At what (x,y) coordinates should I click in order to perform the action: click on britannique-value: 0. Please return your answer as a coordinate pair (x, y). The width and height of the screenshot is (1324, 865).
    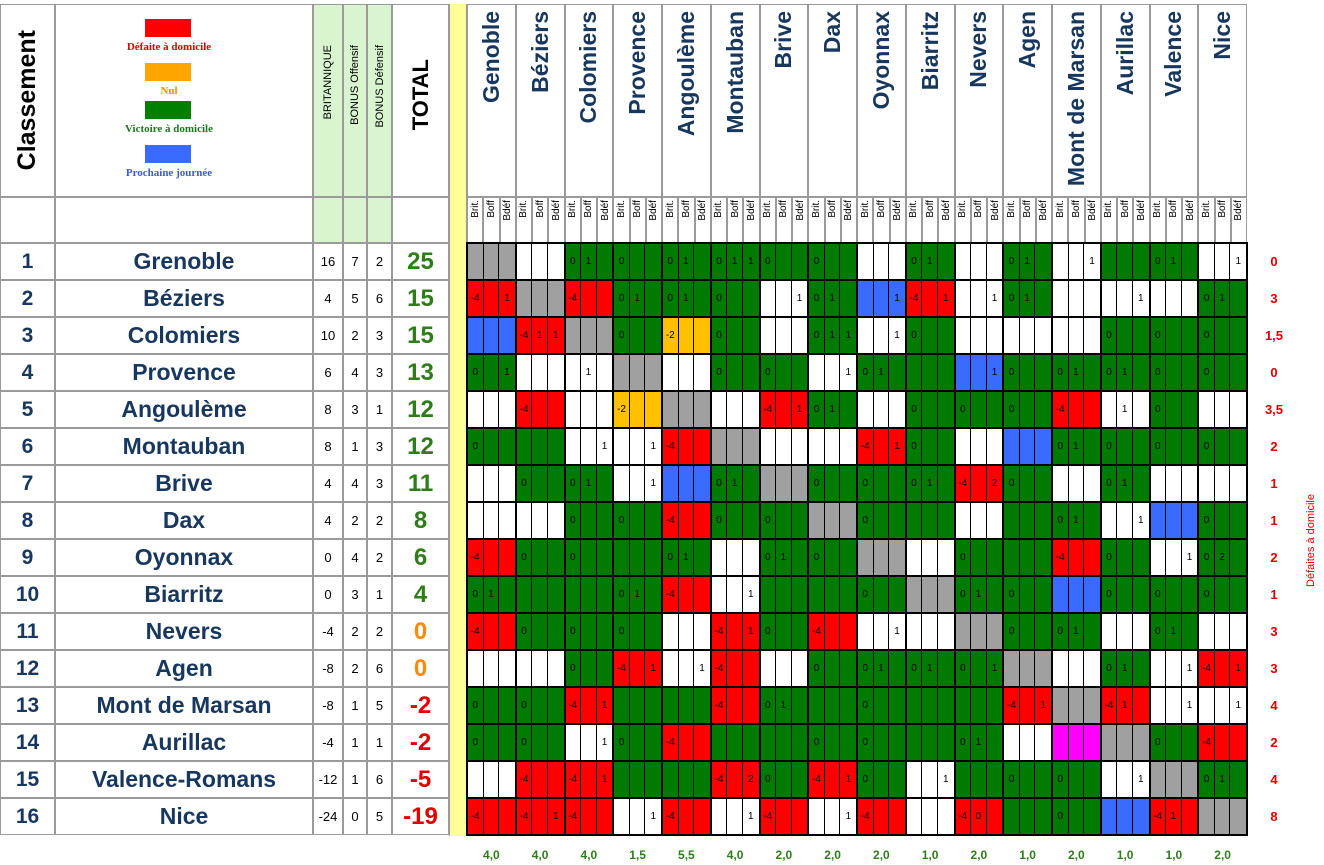
    Looking at the image, I should click on (328, 557).